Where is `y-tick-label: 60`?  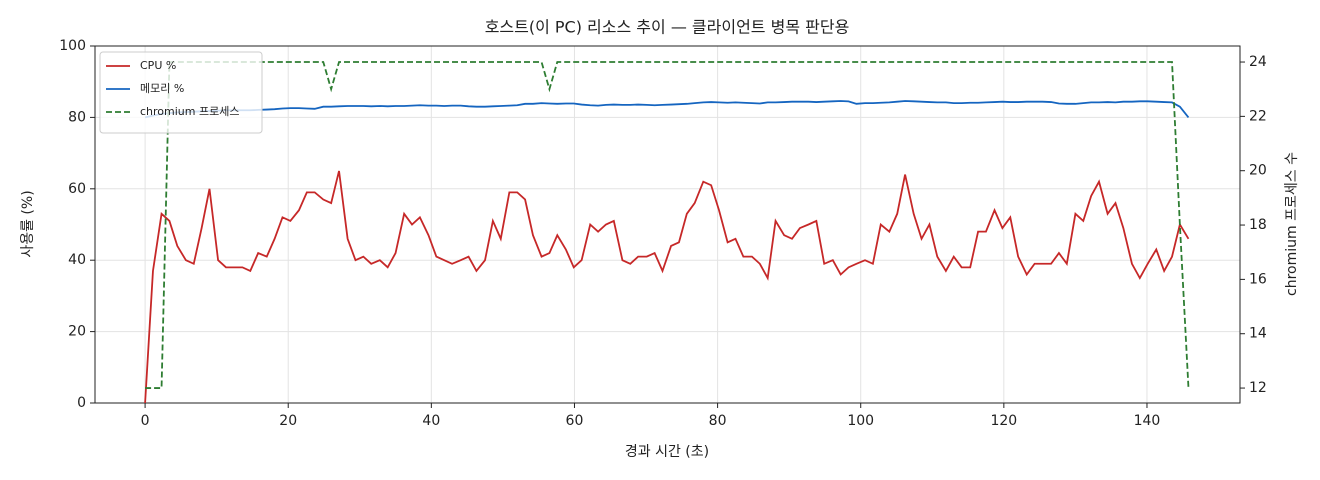 y-tick-label: 60 is located at coordinates (77, 189).